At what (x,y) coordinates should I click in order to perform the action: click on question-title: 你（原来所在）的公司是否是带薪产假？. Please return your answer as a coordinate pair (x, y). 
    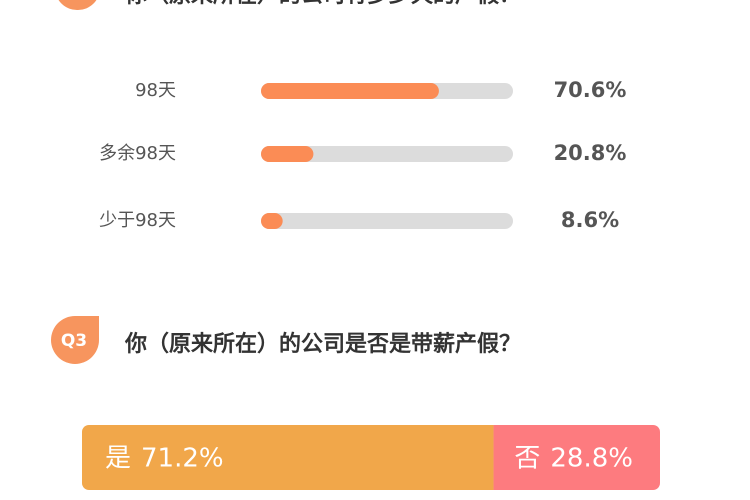
    Looking at the image, I should click on (322, 344).